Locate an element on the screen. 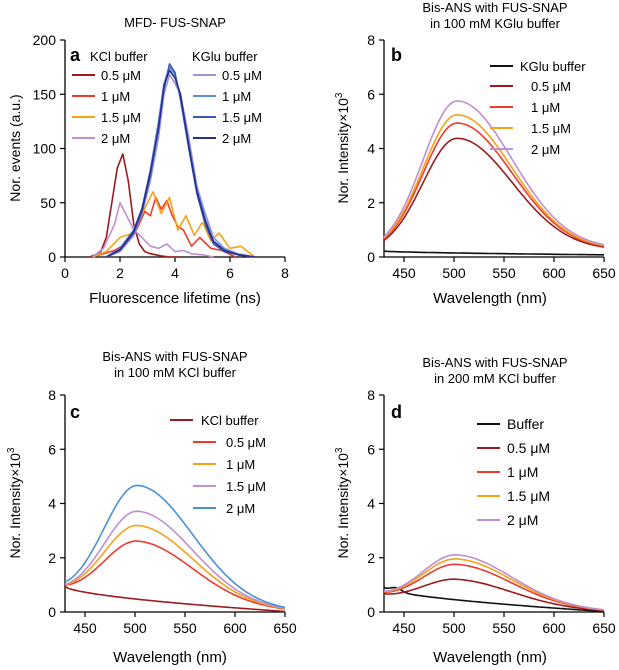 This screenshot has height=670, width=619. legend-a-kglu-1: 1 μM is located at coordinates (222, 96).